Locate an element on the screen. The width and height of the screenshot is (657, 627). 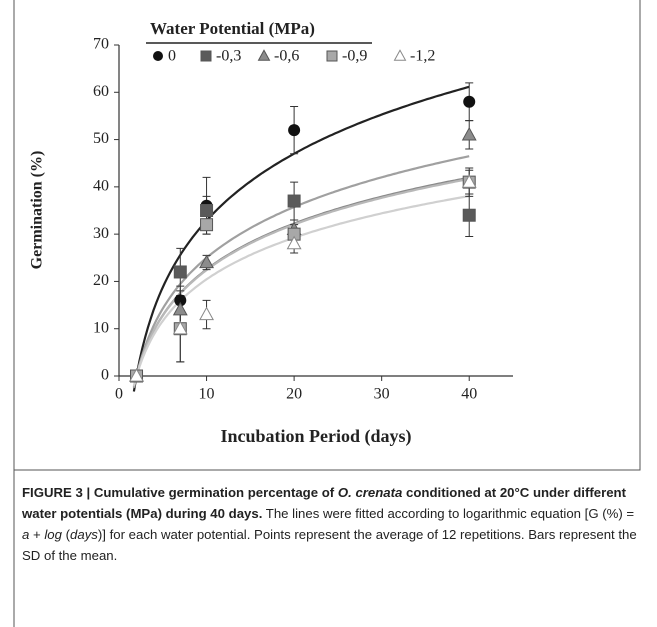
caption-text: days is located at coordinates (84, 534).